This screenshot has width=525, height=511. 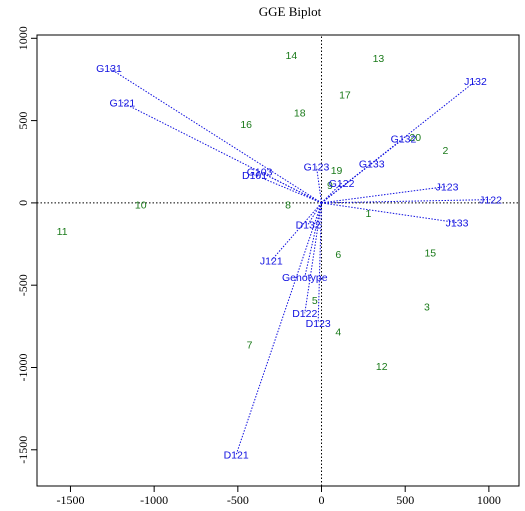 What do you see at coordinates (490, 201) in the screenshot?
I see `genotype-label: J122` at bounding box center [490, 201].